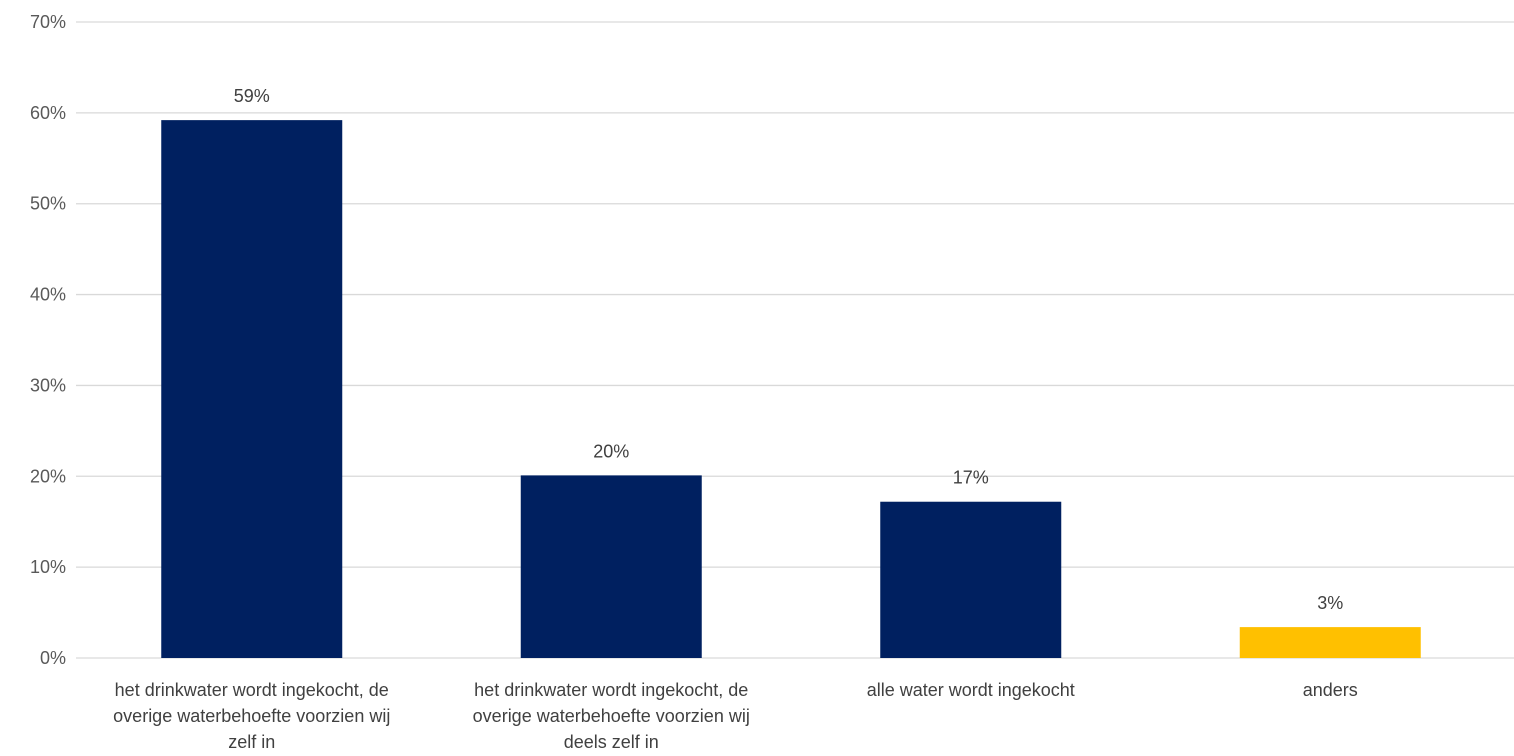 The image size is (1514, 756). I want to click on data-label: 17%, so click(971, 478).